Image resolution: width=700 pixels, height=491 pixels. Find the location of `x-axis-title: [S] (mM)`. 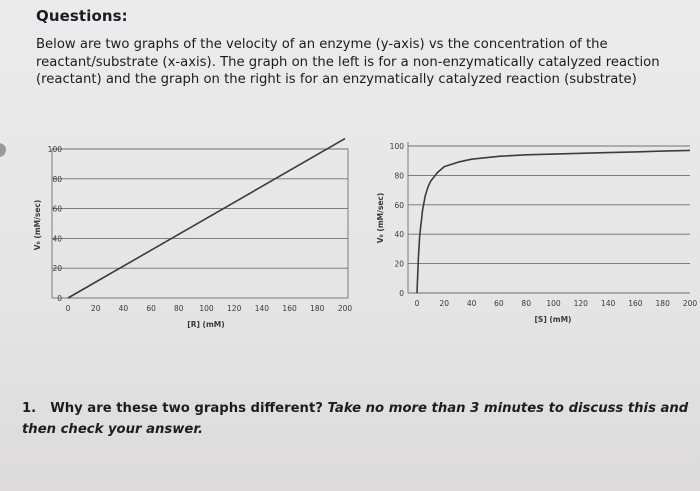

x-axis-title: [S] (mM) is located at coordinates (552, 319).